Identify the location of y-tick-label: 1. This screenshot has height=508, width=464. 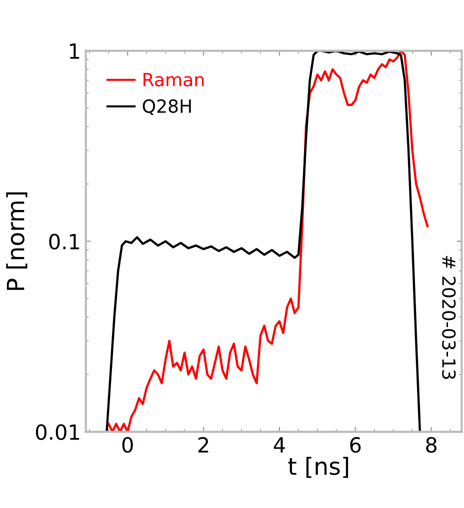
(75, 51).